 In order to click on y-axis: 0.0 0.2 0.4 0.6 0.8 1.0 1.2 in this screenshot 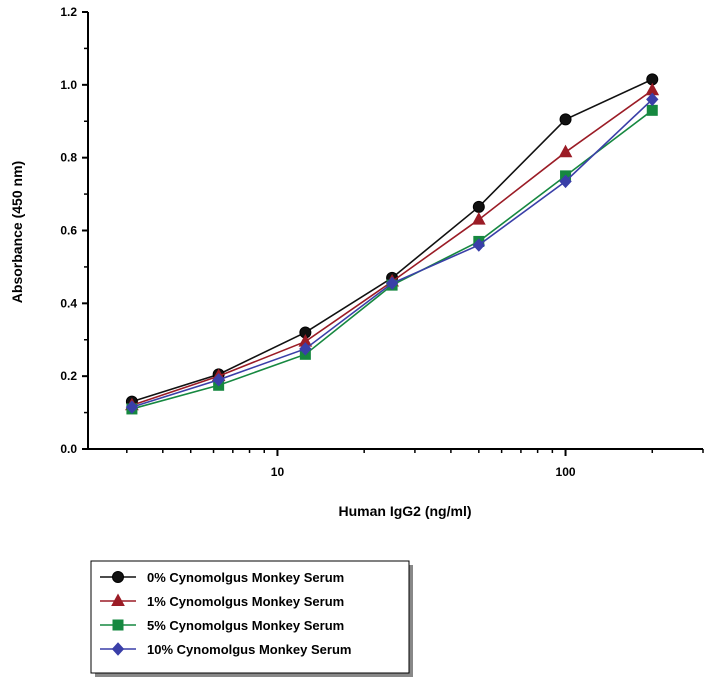, I will do `click(74, 230)`.